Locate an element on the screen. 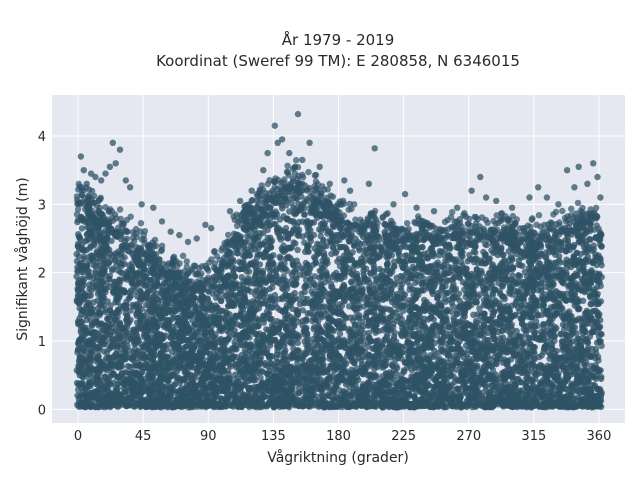 The image size is (640, 480). chart-title-line-1: År 1979 - 2019 is located at coordinates (338, 39).